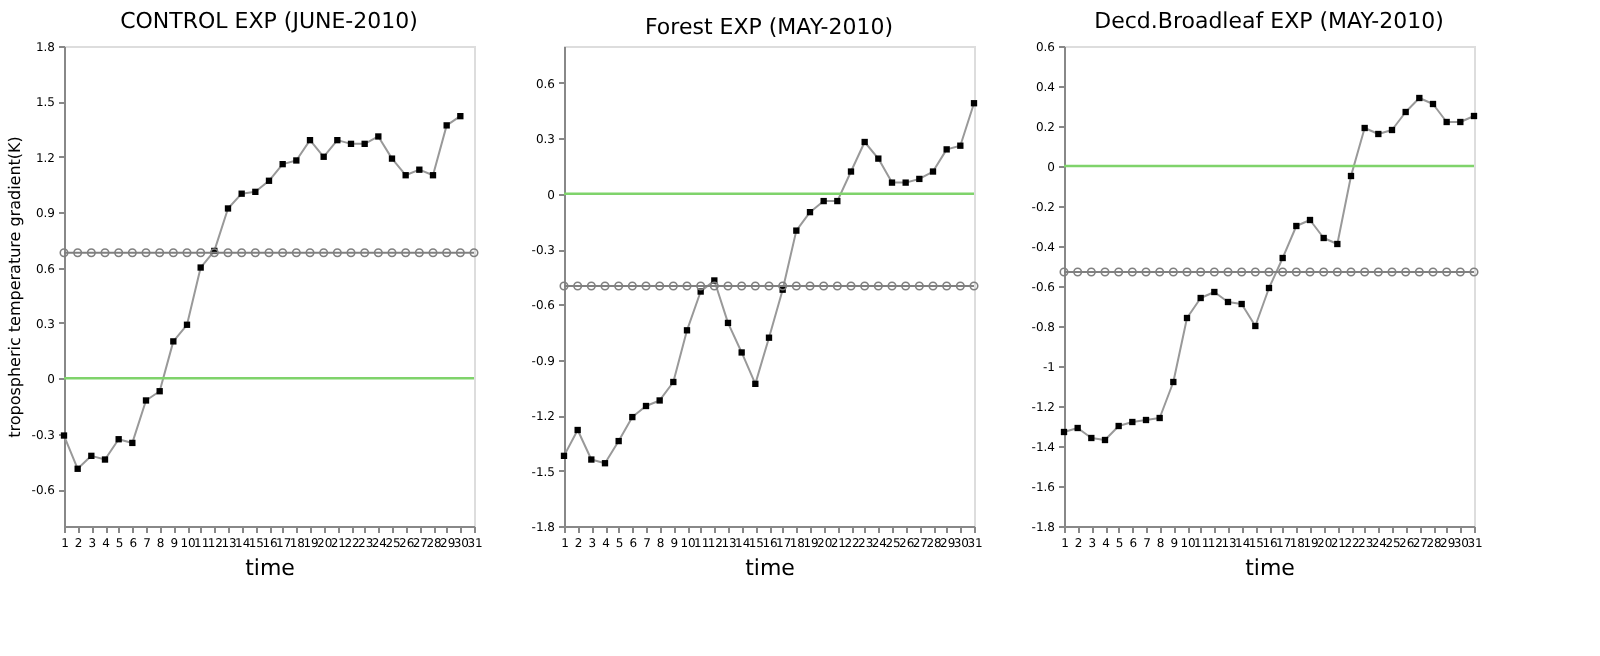 Image resolution: width=1600 pixels, height=656 pixels. Describe the element at coordinates (769, 27) in the screenshot. I see `chart-title: Forest EXP (MAY-2010)` at that location.